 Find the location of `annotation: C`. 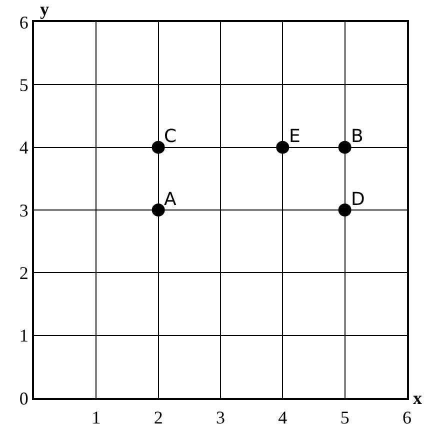

annotation: C is located at coordinates (170, 136).